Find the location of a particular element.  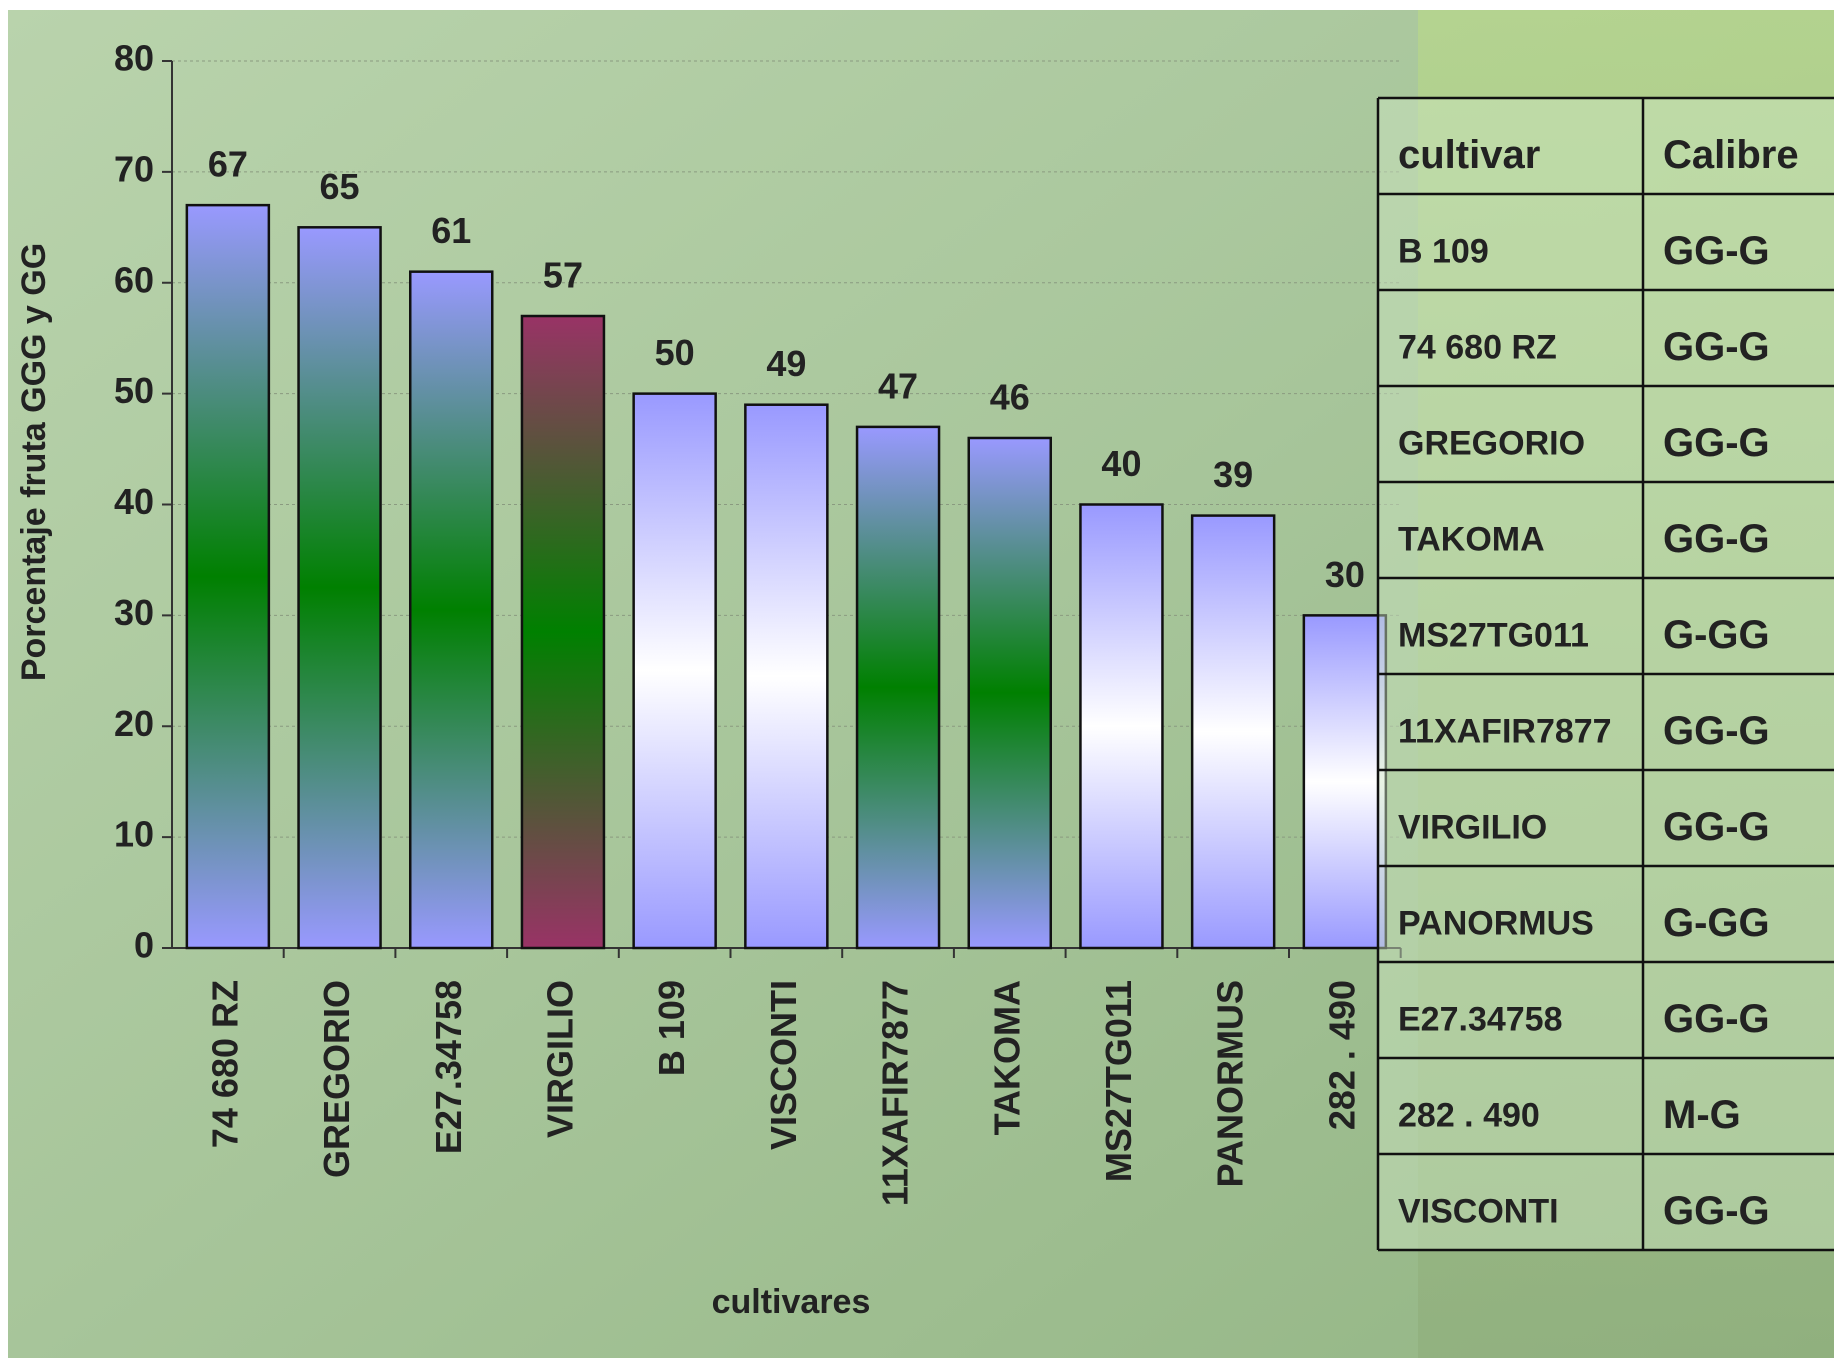

table-cell: E27.34758 is located at coordinates (1480, 1020).